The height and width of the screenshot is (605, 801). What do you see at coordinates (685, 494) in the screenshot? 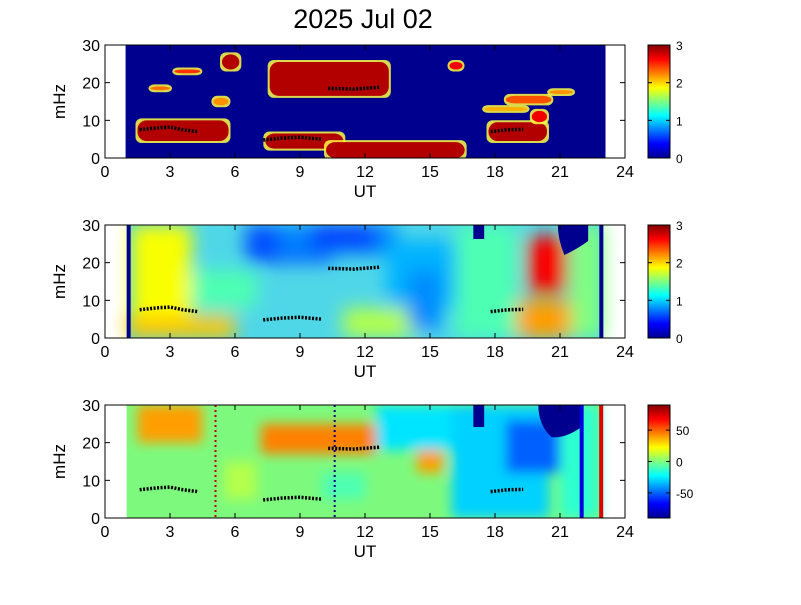
I see `colorbar-tick-label: -50` at bounding box center [685, 494].